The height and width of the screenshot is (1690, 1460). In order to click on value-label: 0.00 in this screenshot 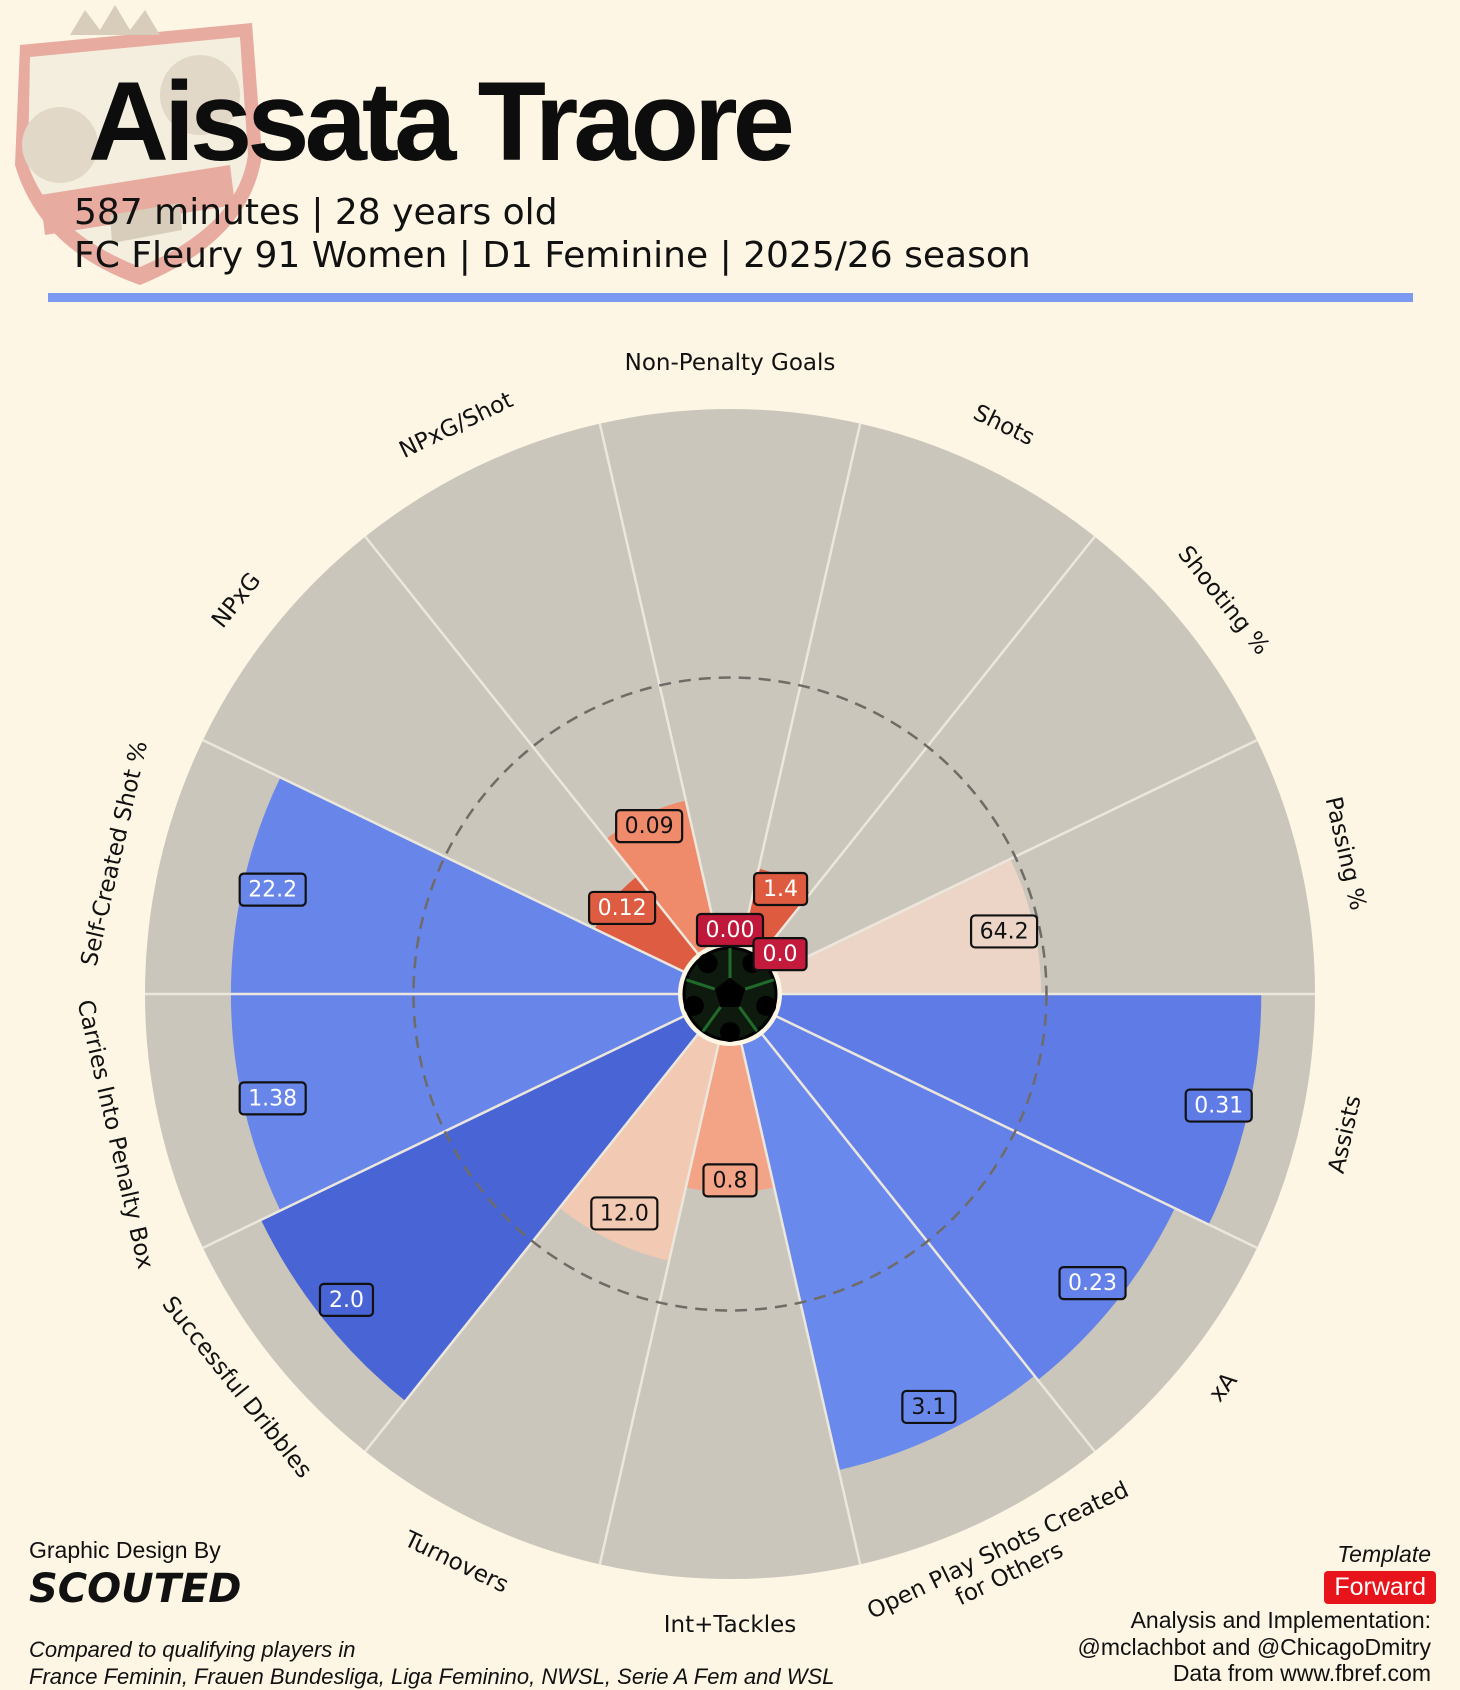, I will do `click(730, 930)`.